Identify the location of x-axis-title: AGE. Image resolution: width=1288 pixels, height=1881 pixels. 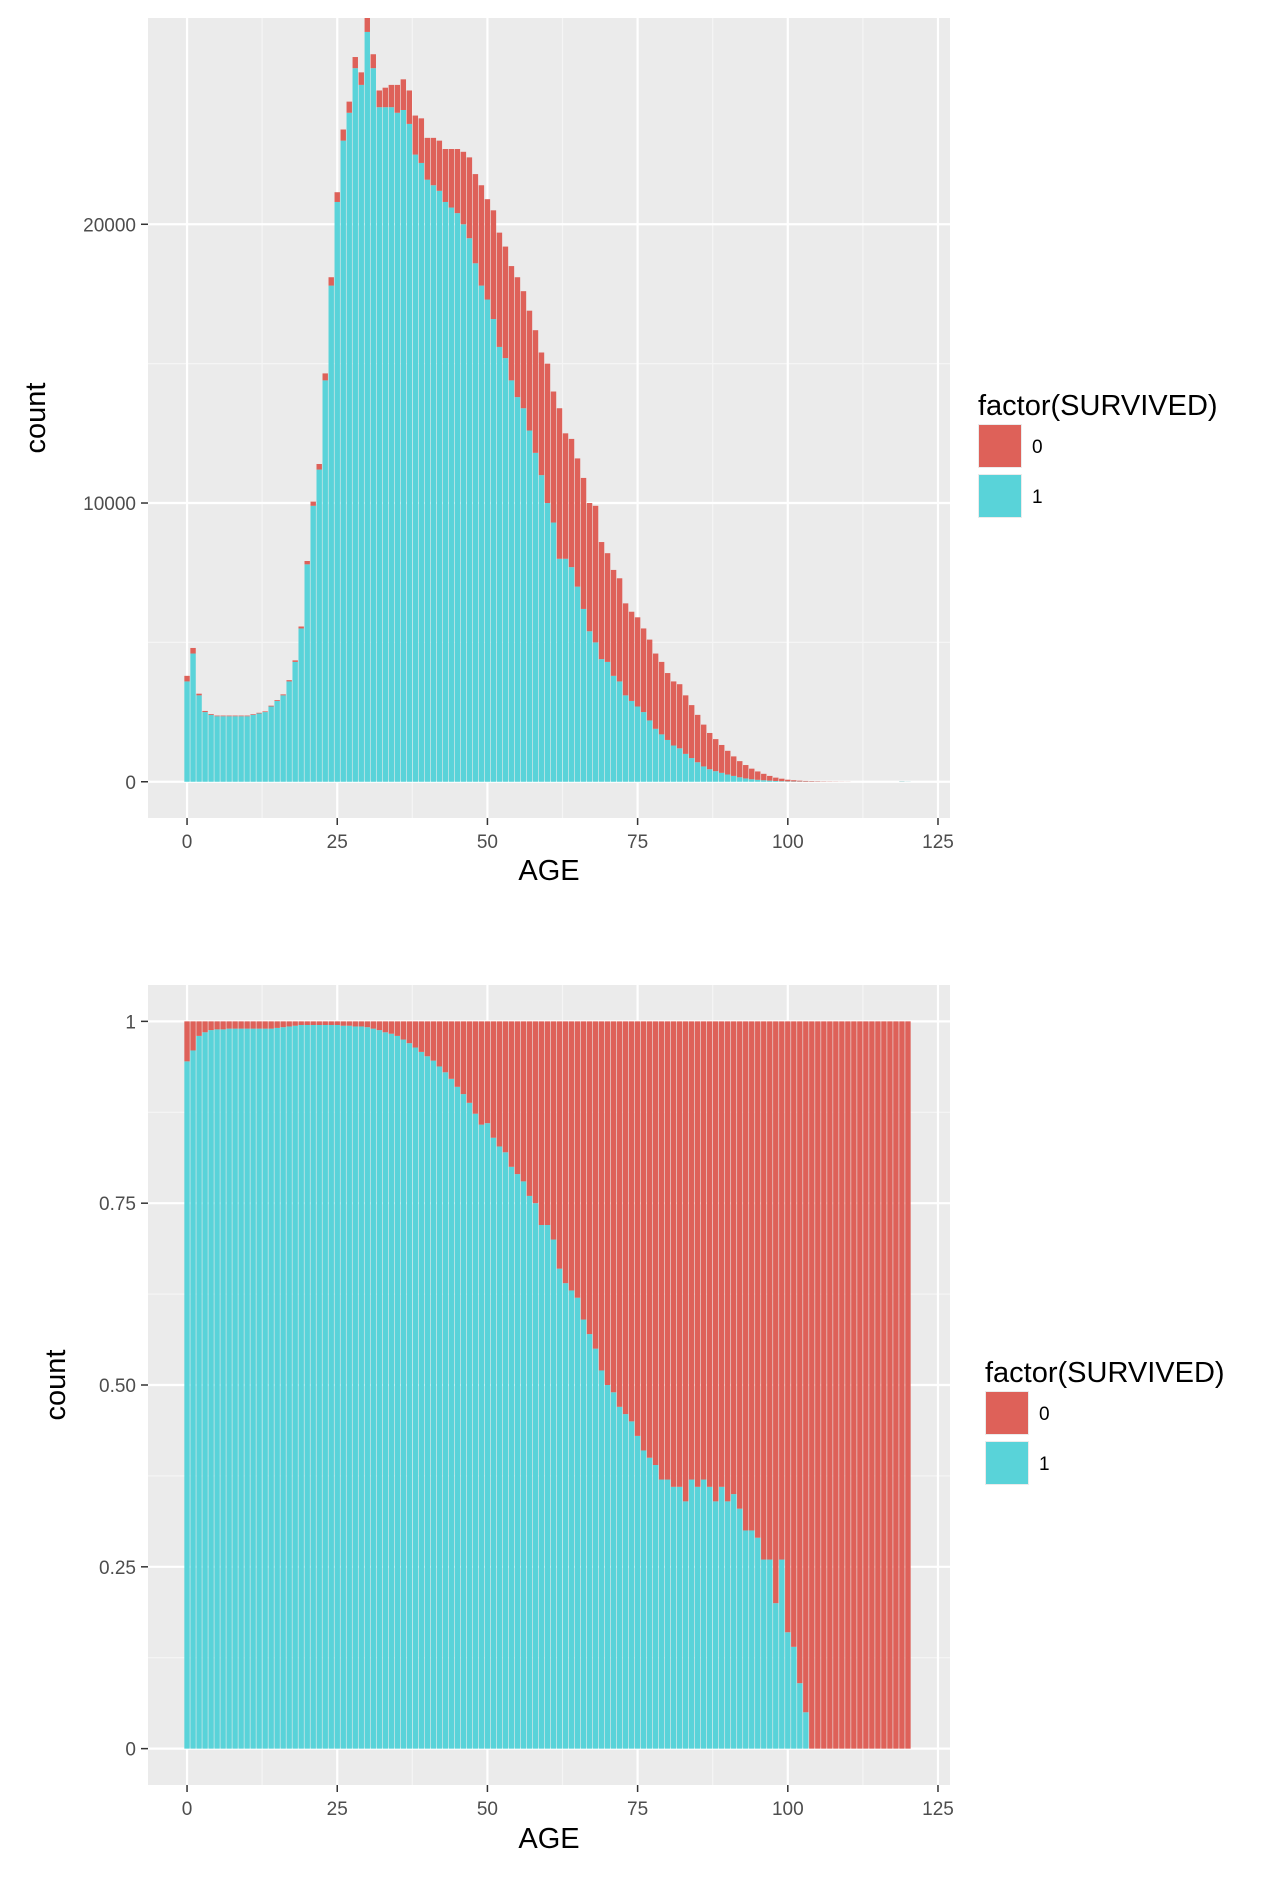
(548, 1839).